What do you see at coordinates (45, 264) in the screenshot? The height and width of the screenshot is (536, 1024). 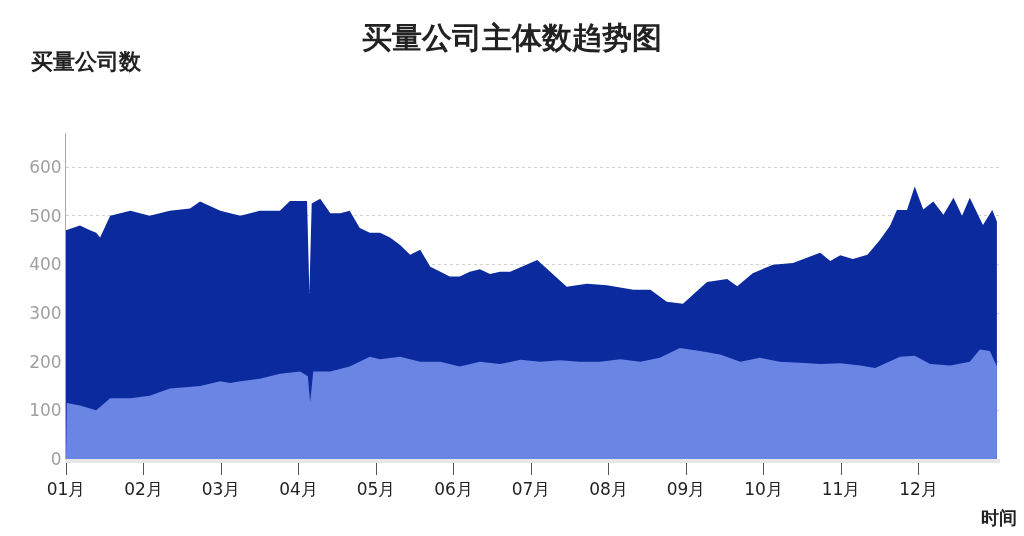 I see `y-tick-label: 400` at bounding box center [45, 264].